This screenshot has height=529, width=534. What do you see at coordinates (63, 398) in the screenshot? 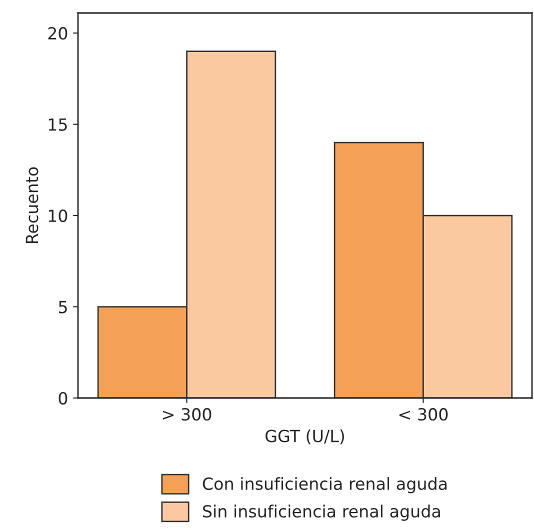
I see `y-tick-label: 0` at bounding box center [63, 398].